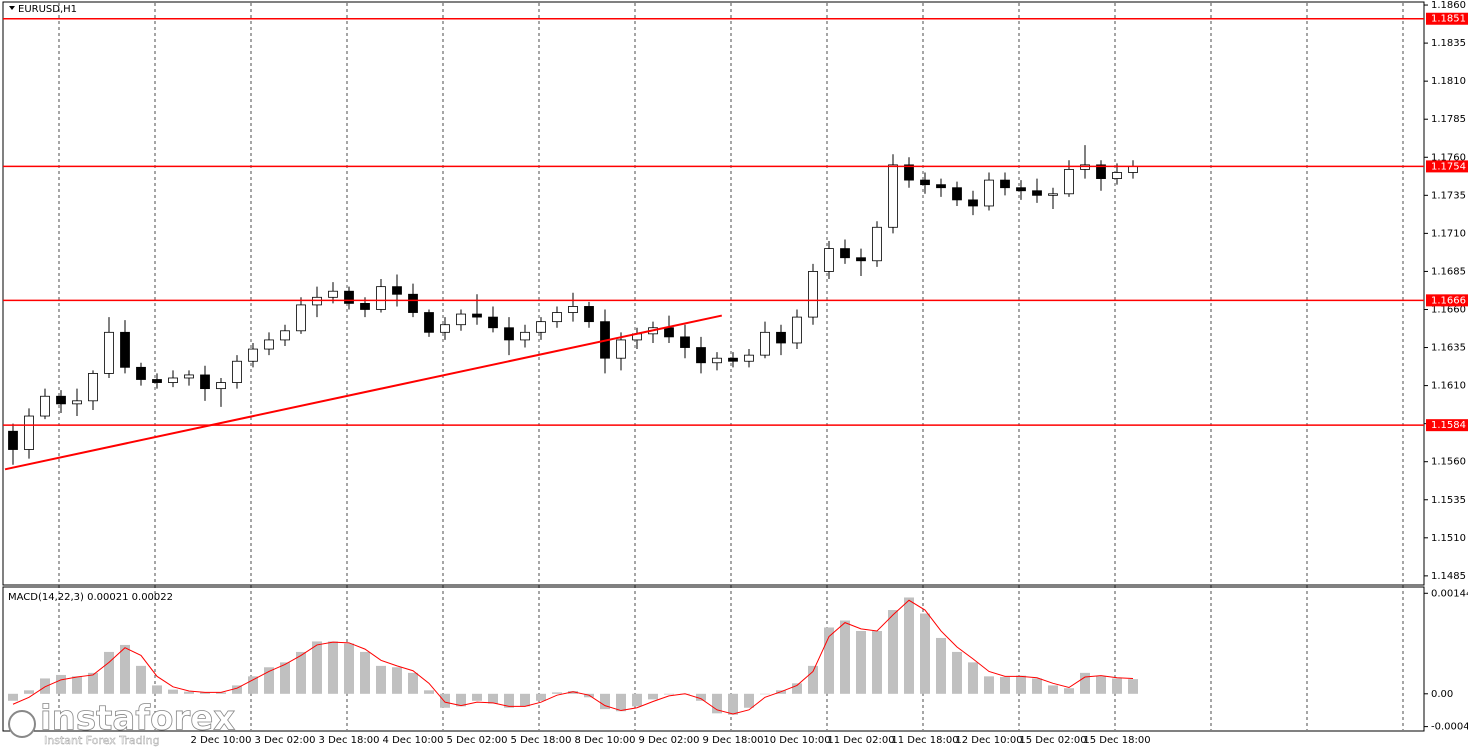 This screenshot has height=750, width=1468. I want to click on y-tick-label: 1.1485, so click(1448, 576).